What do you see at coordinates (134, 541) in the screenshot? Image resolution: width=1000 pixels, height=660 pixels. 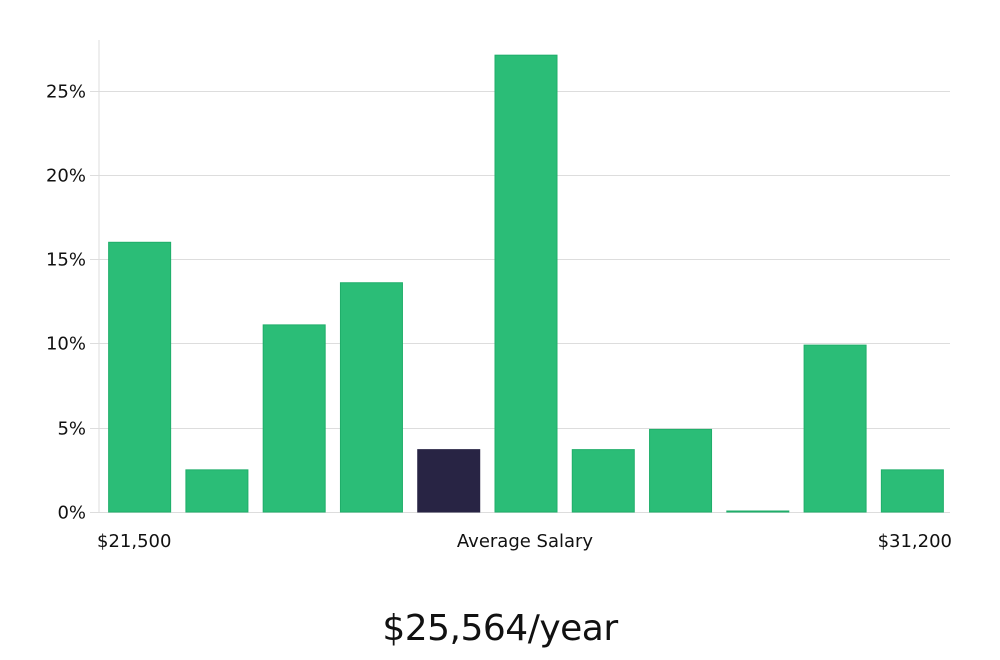 I see `x-axis-min-label: $21,500` at bounding box center [134, 541].